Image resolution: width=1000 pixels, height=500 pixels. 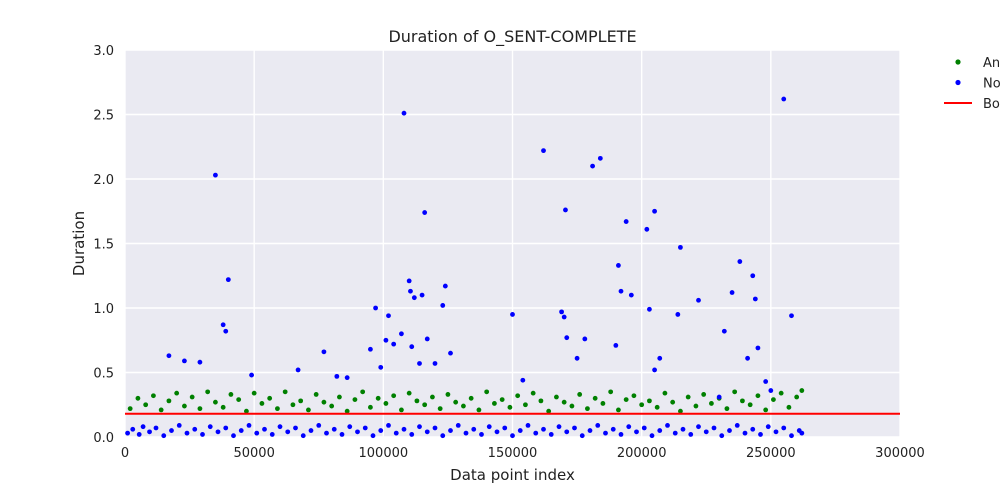 What do you see at coordinates (103, 51) in the screenshot?
I see `y-tick-label: 3.0` at bounding box center [103, 51].